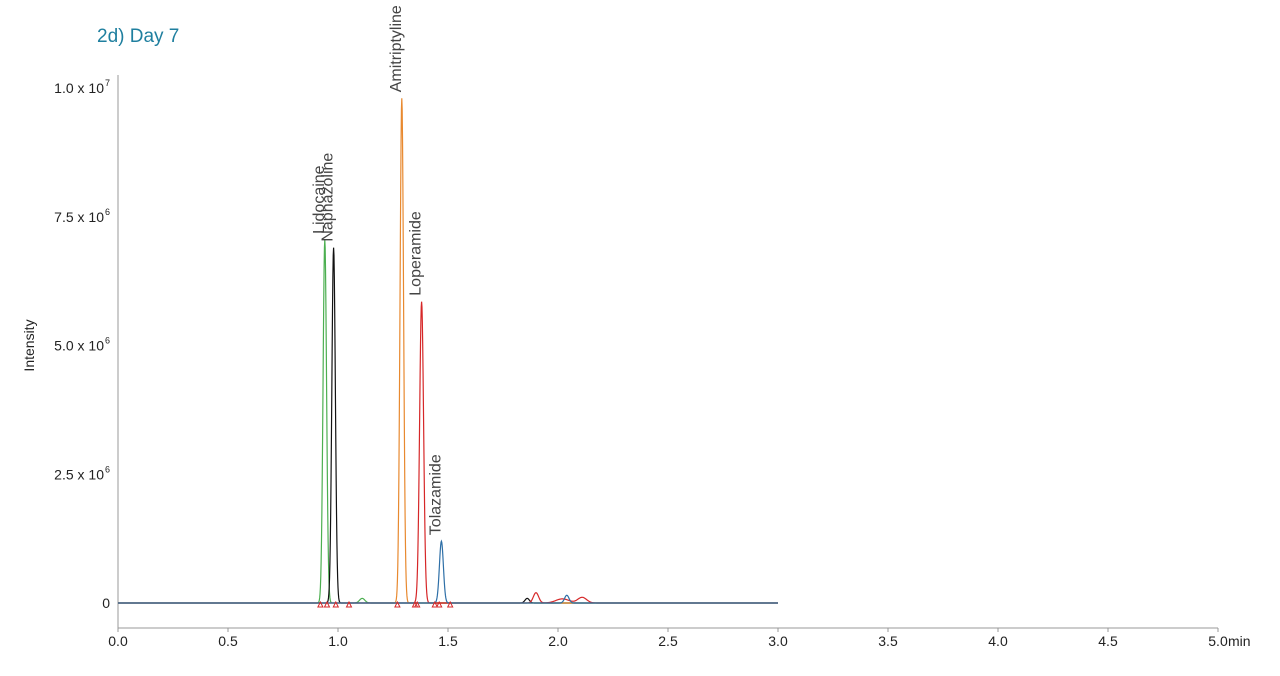  Describe the element at coordinates (668, 641) in the screenshot. I see `x-tick-label: 2.5` at that location.